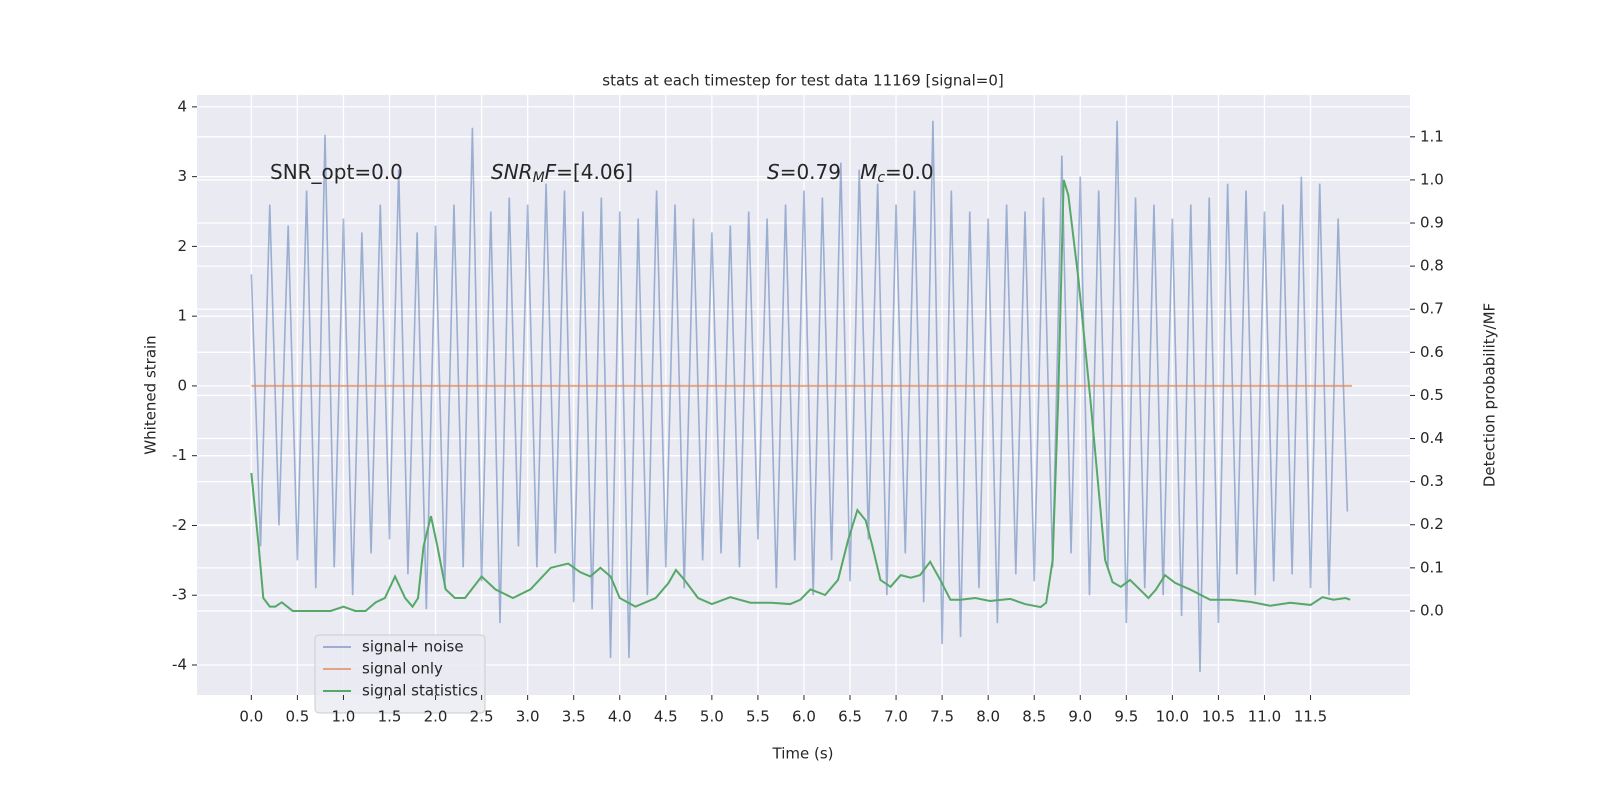 The width and height of the screenshot is (1600, 800). What do you see at coordinates (1432, 223) in the screenshot?
I see `y2-tick-label: 0.9` at bounding box center [1432, 223].